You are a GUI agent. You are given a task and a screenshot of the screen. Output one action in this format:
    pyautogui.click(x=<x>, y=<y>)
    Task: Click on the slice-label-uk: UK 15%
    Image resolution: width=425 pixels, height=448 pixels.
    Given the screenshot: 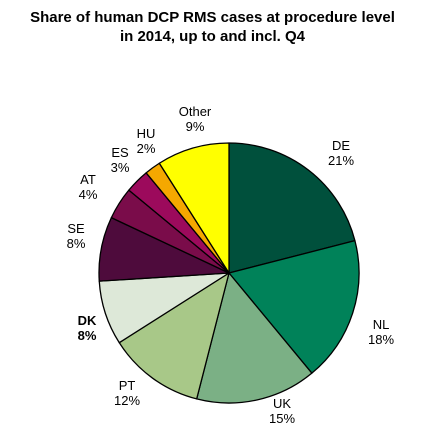 What is the action you would take?
    pyautogui.click(x=282, y=411)
    